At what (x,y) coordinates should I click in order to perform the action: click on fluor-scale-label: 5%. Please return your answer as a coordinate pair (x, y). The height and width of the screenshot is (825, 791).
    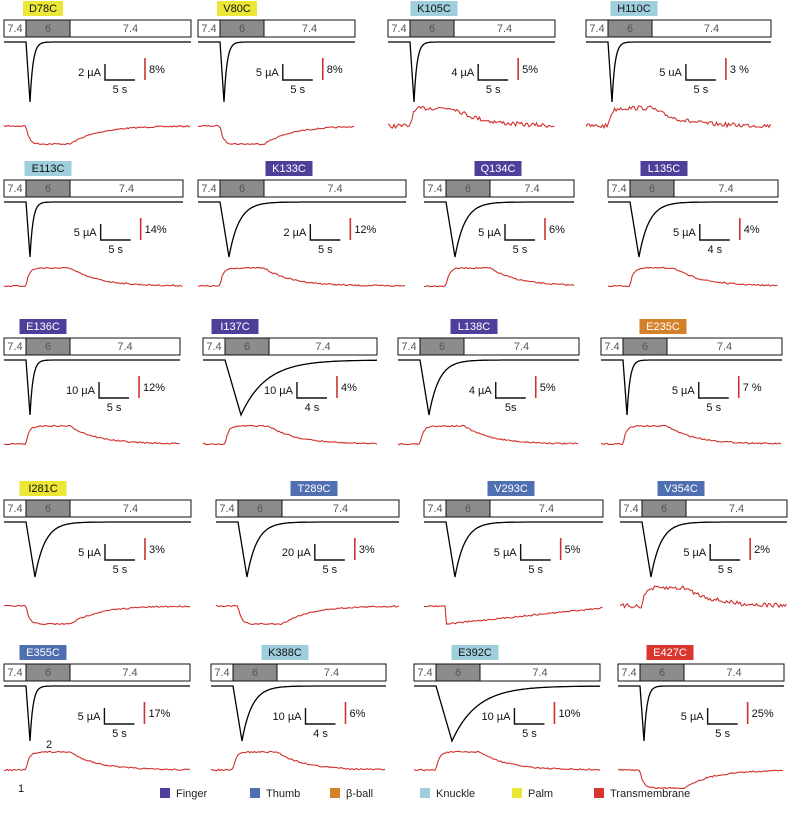
    Looking at the image, I should click on (548, 388).